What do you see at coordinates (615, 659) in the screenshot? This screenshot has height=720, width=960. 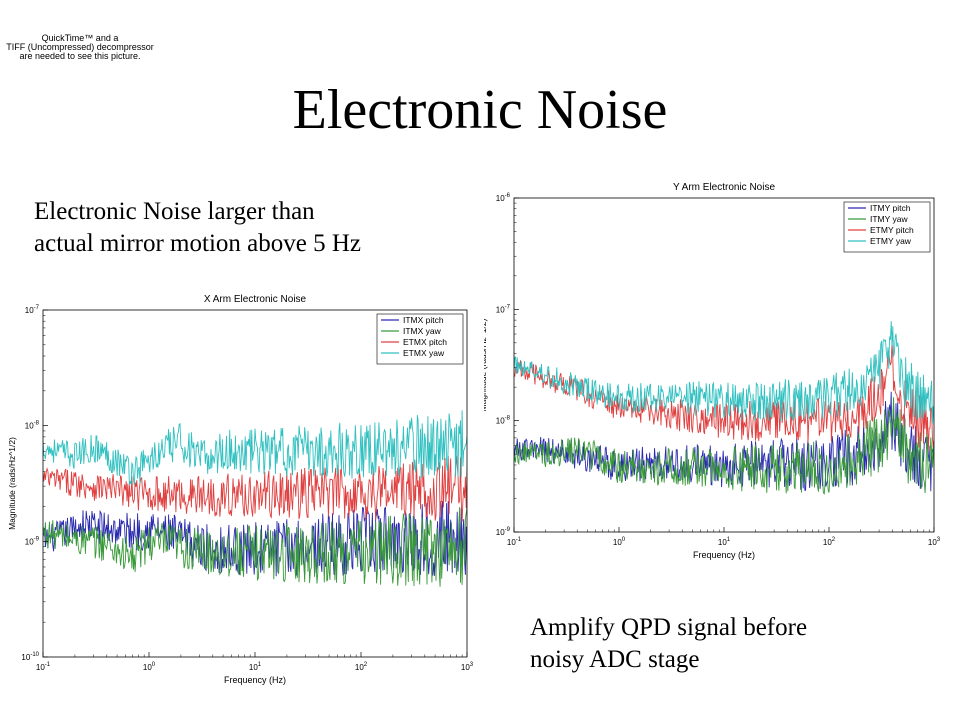 I see `note-line: noisy ADC stage` at bounding box center [615, 659].